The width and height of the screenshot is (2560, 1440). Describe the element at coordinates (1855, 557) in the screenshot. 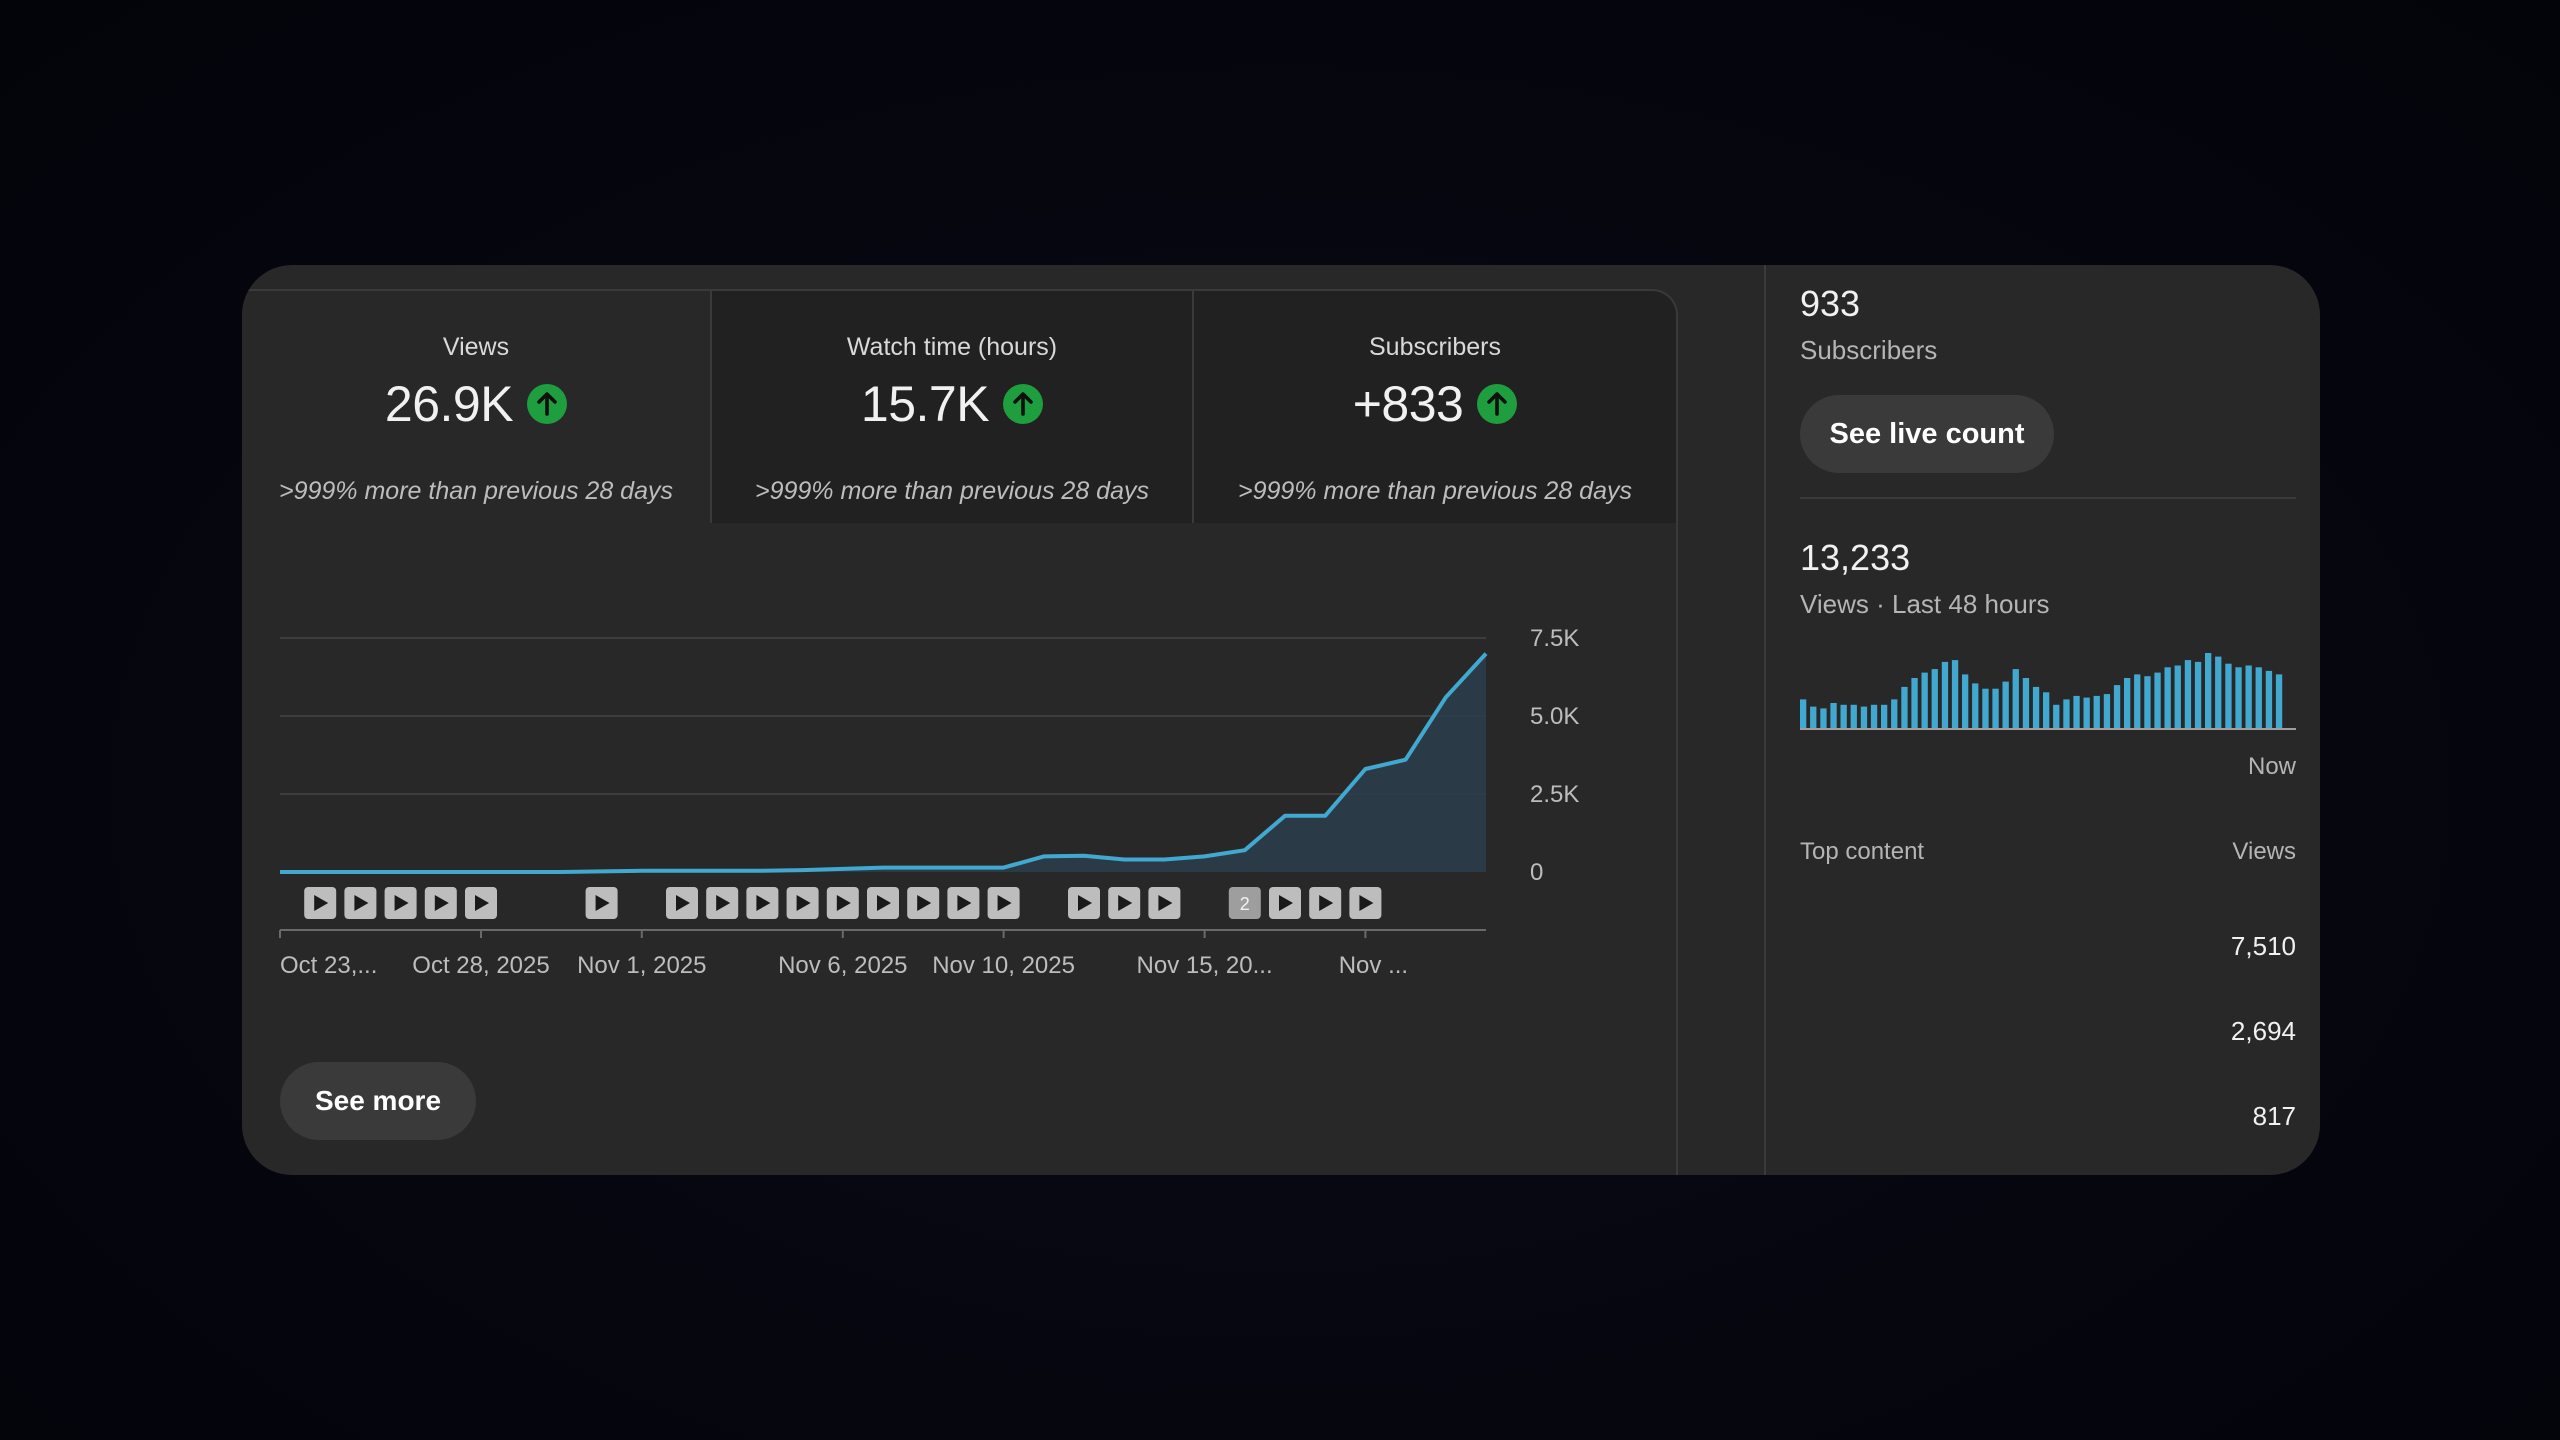

I see `realtime-views-count: 13,233` at that location.